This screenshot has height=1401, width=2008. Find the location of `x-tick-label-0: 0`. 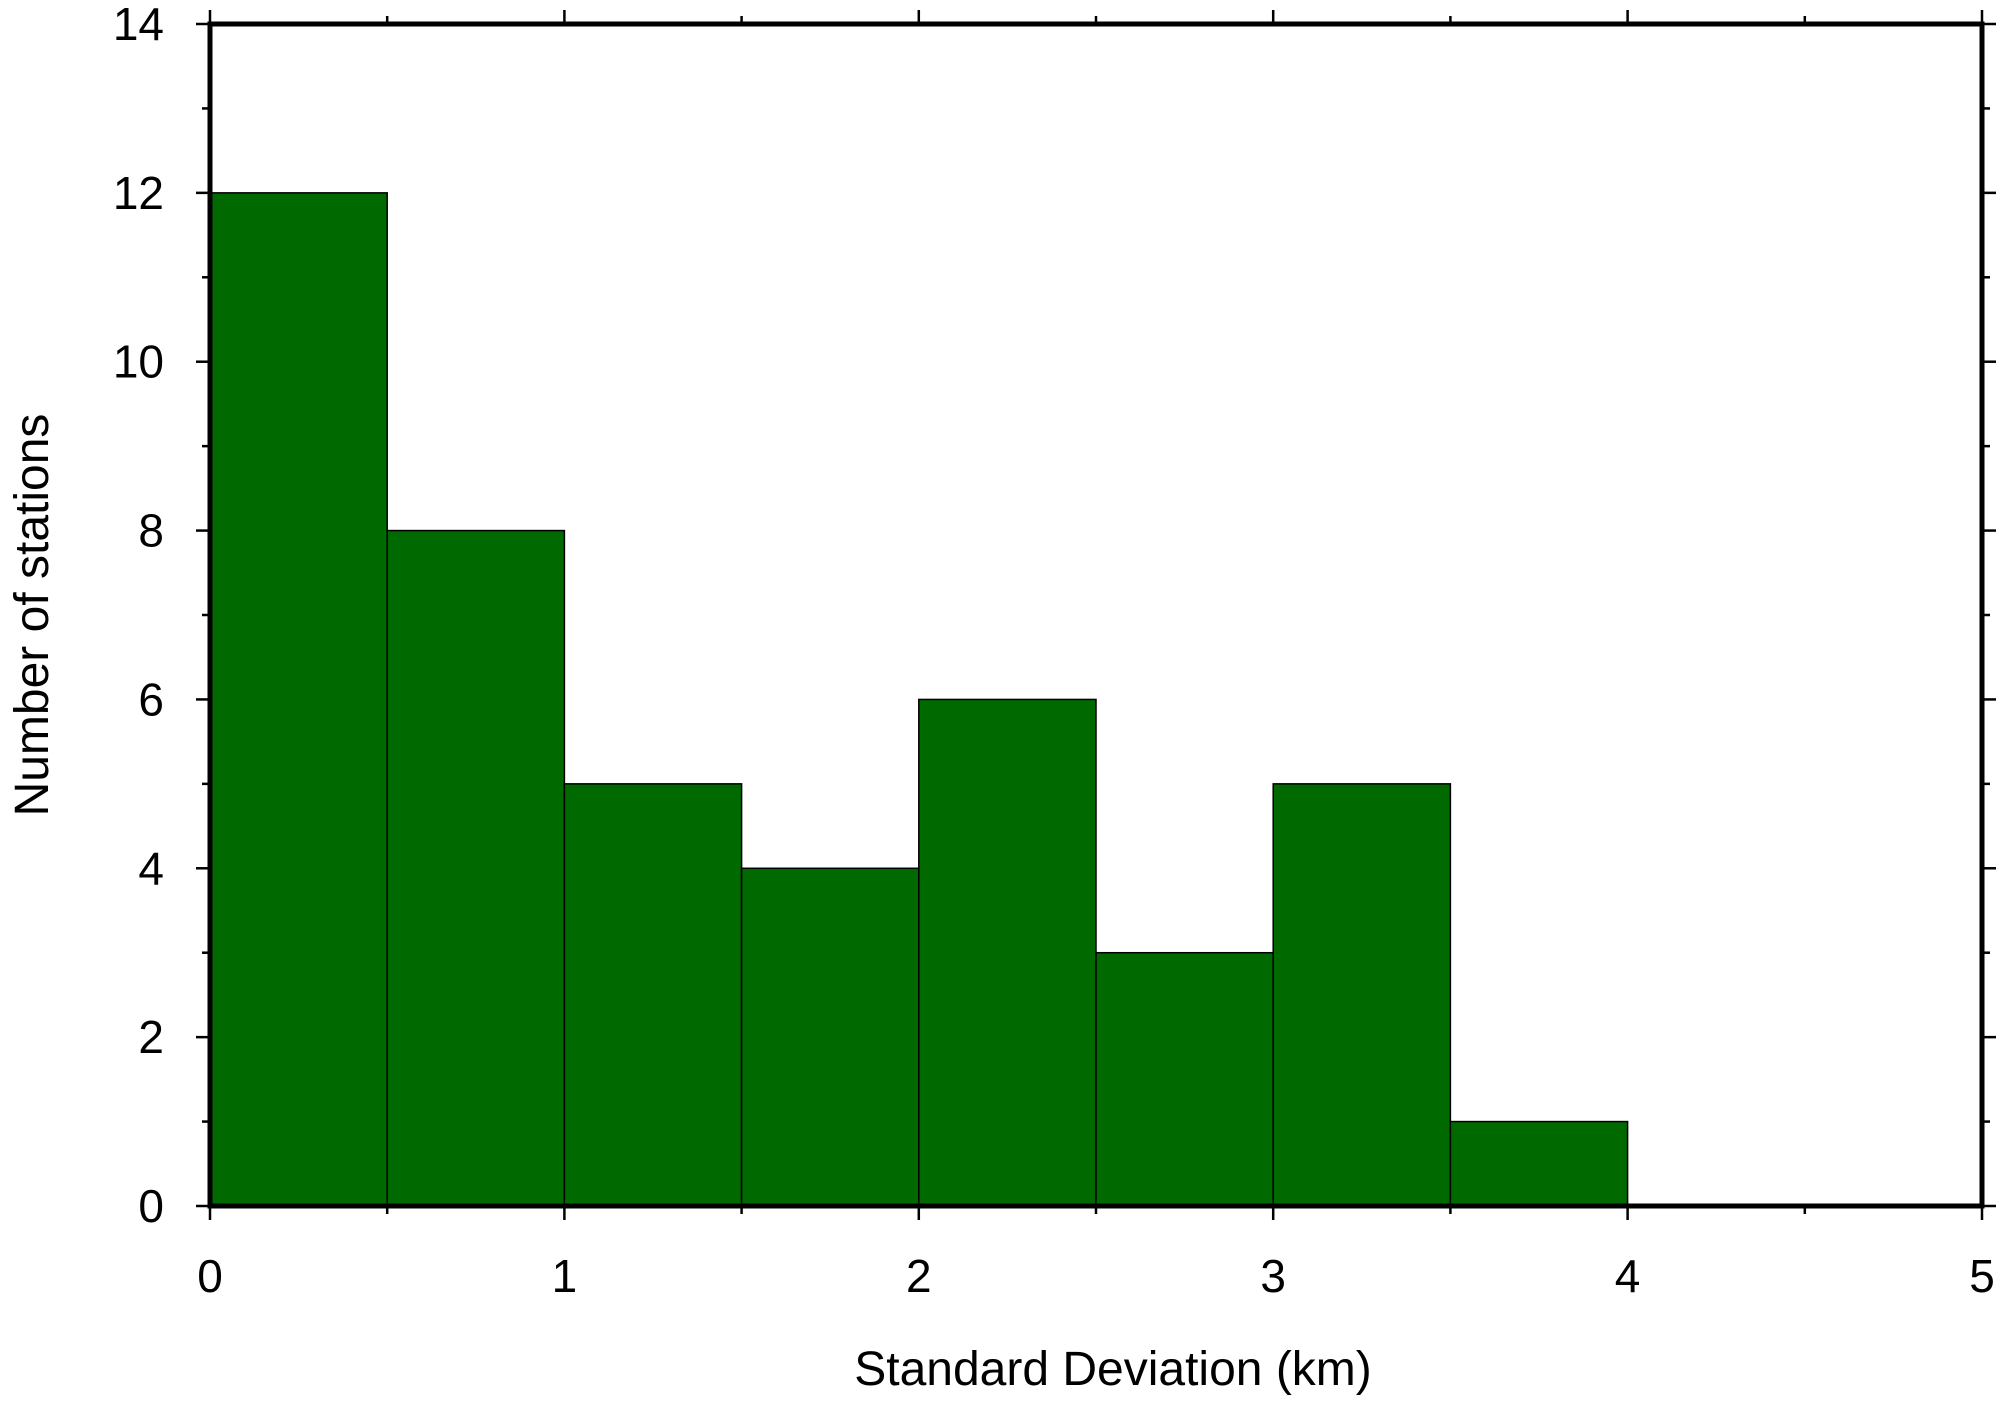

x-tick-label-0: 0 is located at coordinates (210, 1276).